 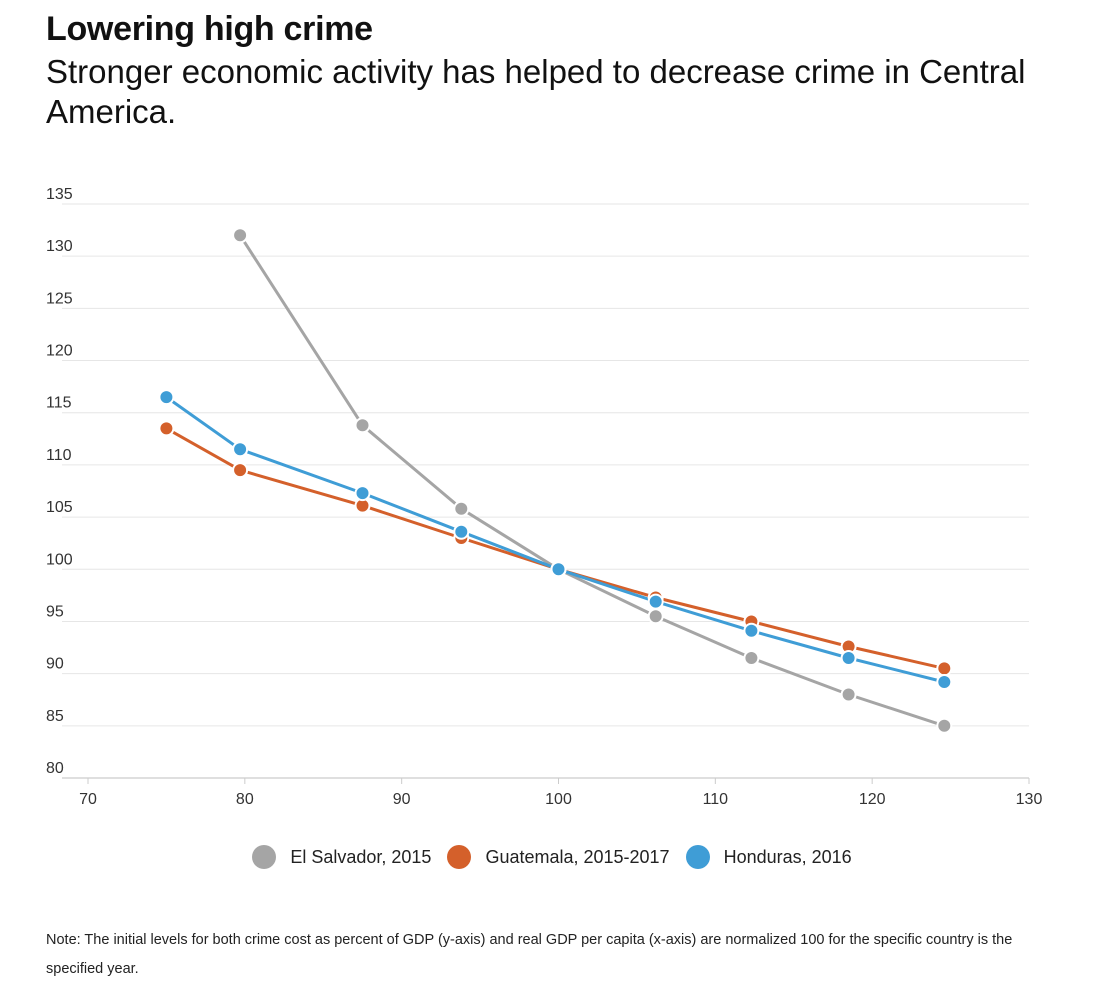 I want to click on legend-swatch-el-salvador, so click(x=264, y=857).